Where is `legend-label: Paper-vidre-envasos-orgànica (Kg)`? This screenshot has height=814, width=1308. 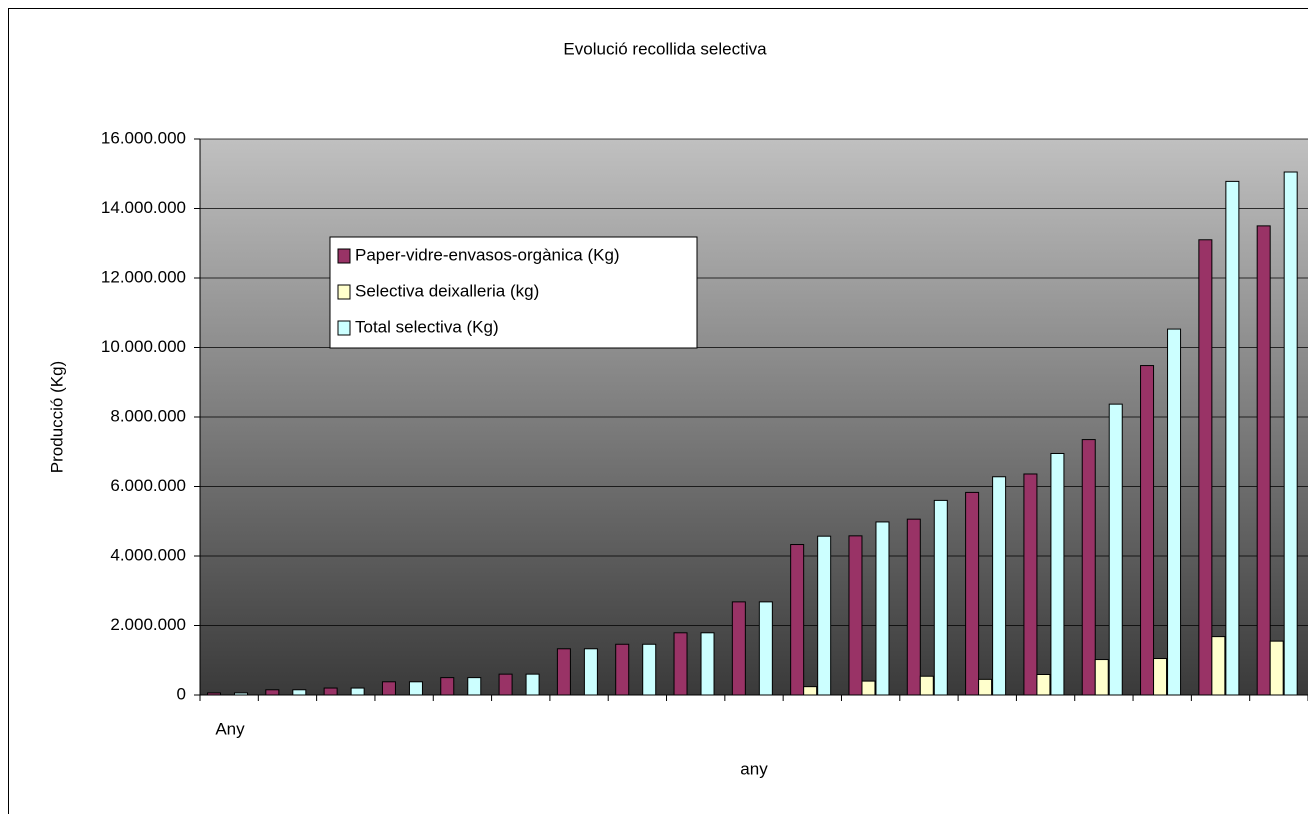 legend-label: Paper-vidre-envasos-orgànica (Kg) is located at coordinates (487, 254).